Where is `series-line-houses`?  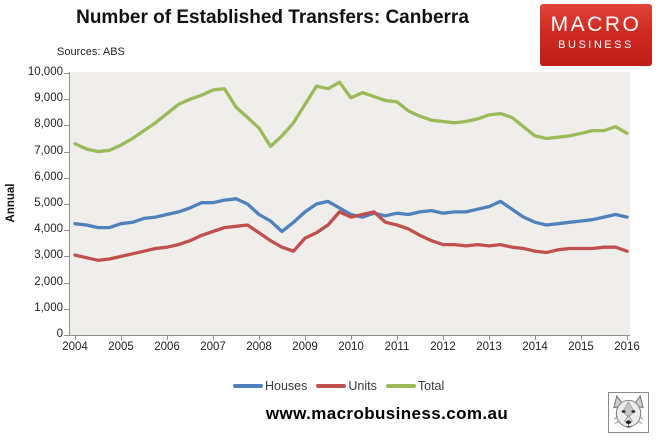 series-line-houses is located at coordinates (351, 215).